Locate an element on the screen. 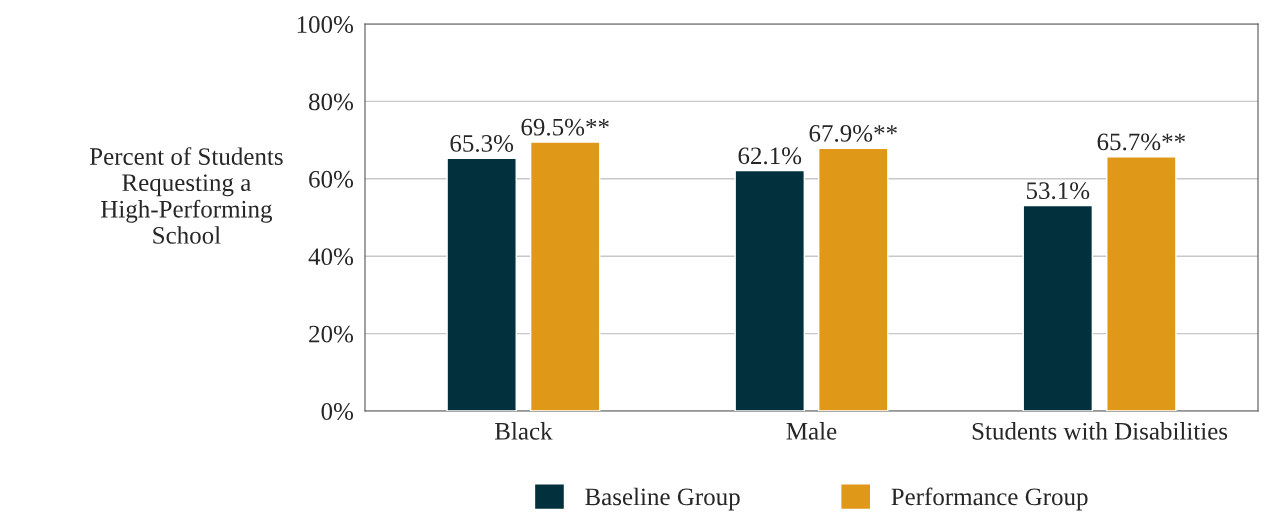 This screenshot has width=1283, height=514. data-label: 53.1% is located at coordinates (1058, 191).